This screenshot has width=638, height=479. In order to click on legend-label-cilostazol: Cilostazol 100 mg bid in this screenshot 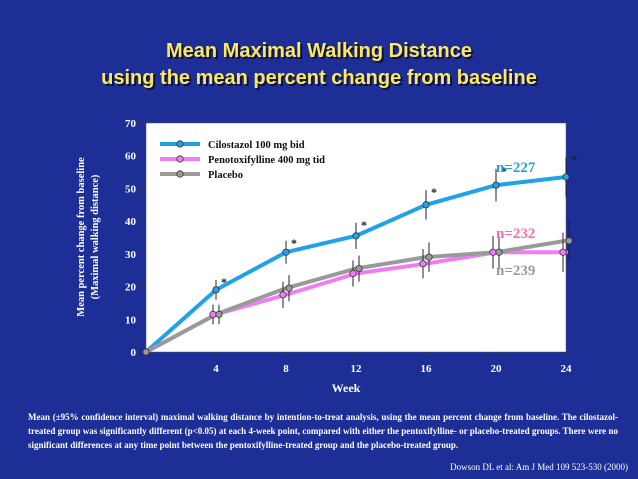, I will do `click(256, 145)`.